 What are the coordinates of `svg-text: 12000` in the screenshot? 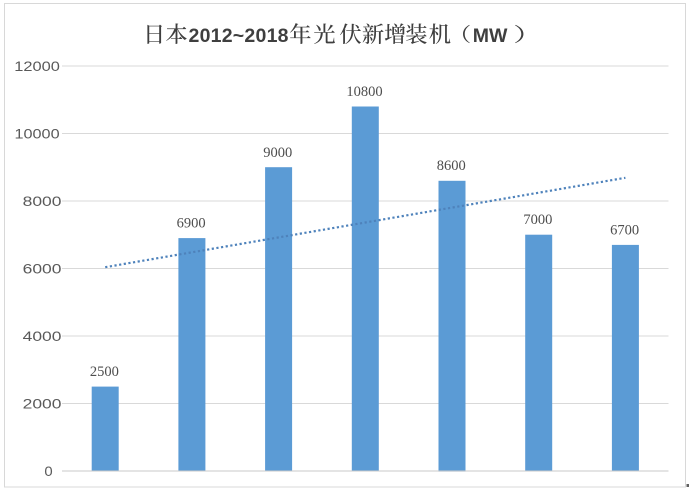 It's located at (37, 66).